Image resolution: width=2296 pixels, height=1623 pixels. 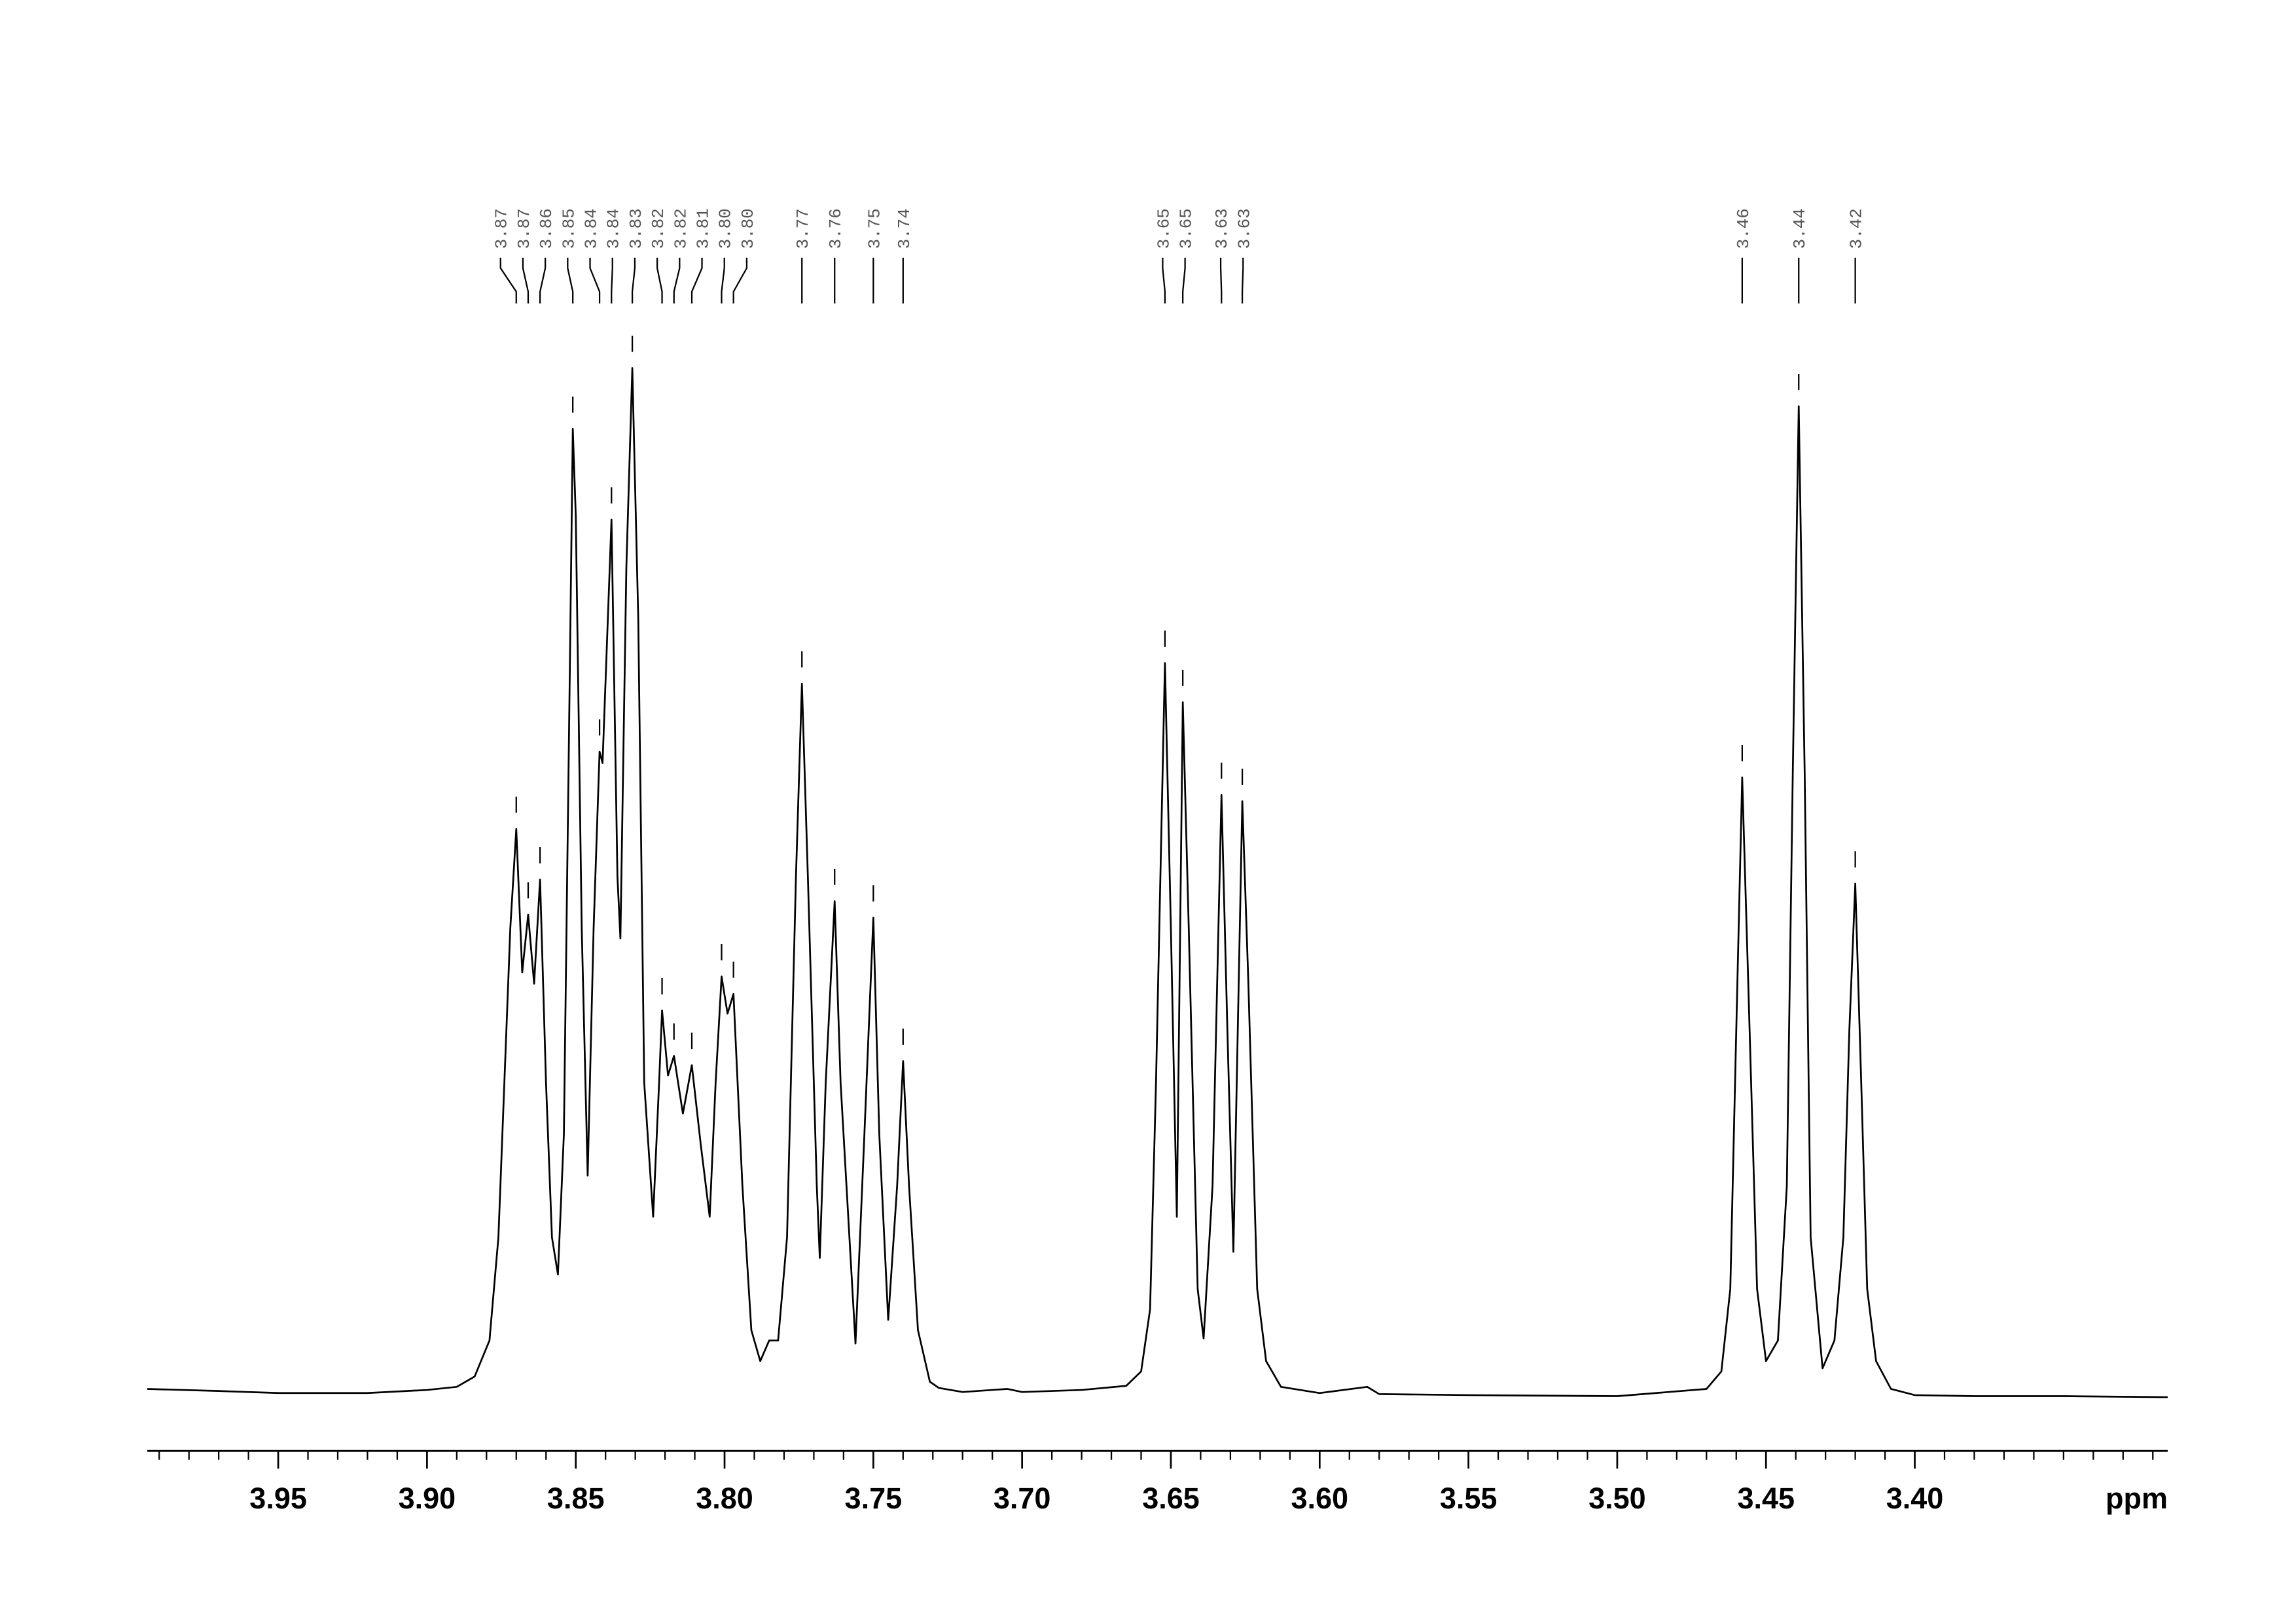 What do you see at coordinates (2137, 1498) in the screenshot?
I see `x-axis-label: ppm` at bounding box center [2137, 1498].